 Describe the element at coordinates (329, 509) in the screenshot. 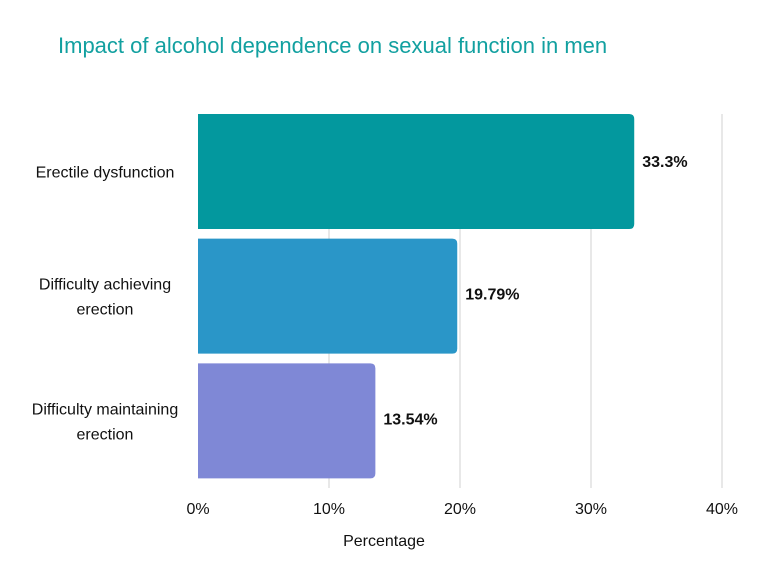

I see `x-tick-label: 10%` at that location.